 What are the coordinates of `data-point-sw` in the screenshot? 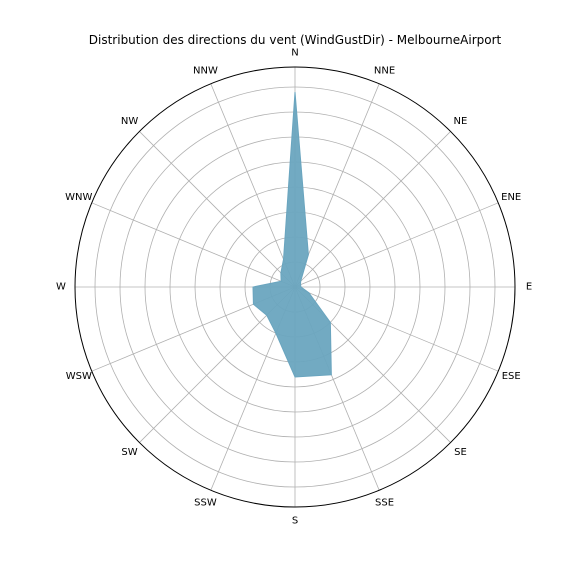 It's located at (266, 315).